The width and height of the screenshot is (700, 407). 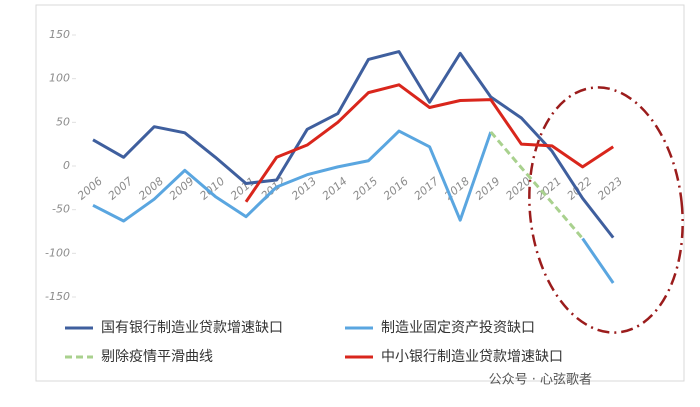 I want to click on x-tick-label: 2007, so click(x=121, y=189).